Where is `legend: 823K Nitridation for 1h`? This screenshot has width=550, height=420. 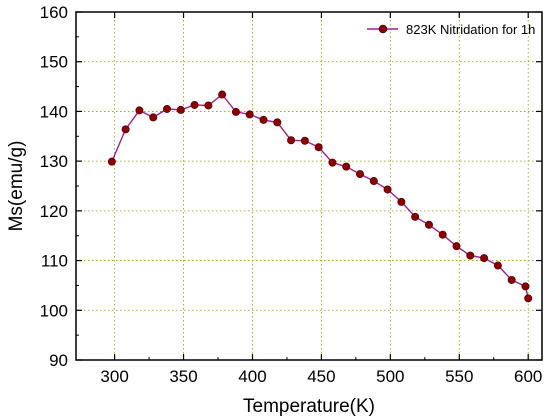
legend: 823K Nitridation for 1h is located at coordinates (451, 29).